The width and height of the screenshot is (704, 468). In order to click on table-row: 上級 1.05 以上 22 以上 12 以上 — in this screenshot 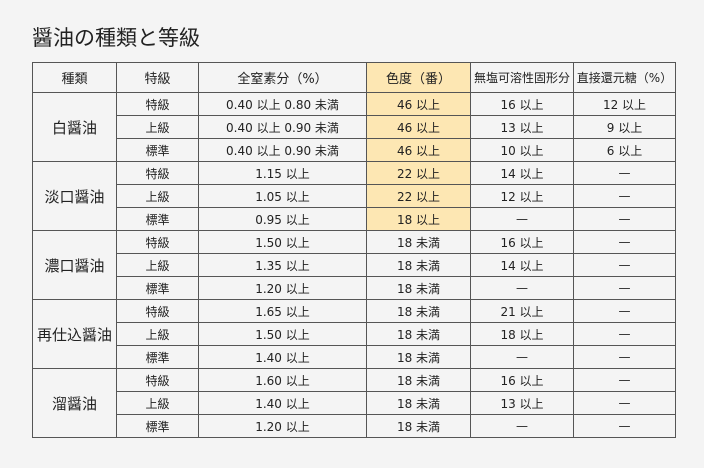, I will do `click(354, 196)`.